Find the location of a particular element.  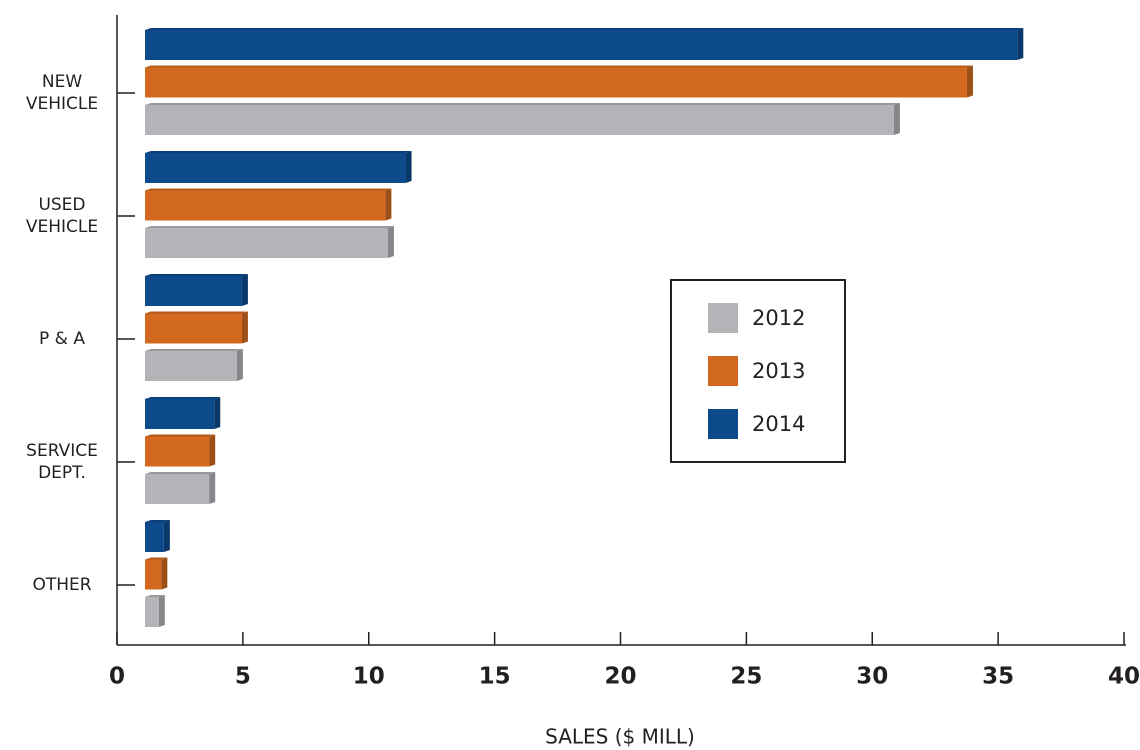

x-tick-label: 5 is located at coordinates (243, 677).